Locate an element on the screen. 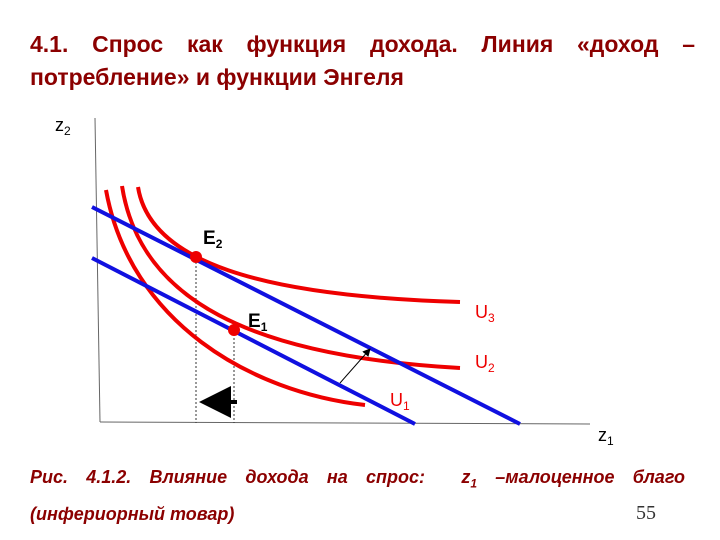 The image size is (720, 540). page-number: 55 is located at coordinates (646, 513).